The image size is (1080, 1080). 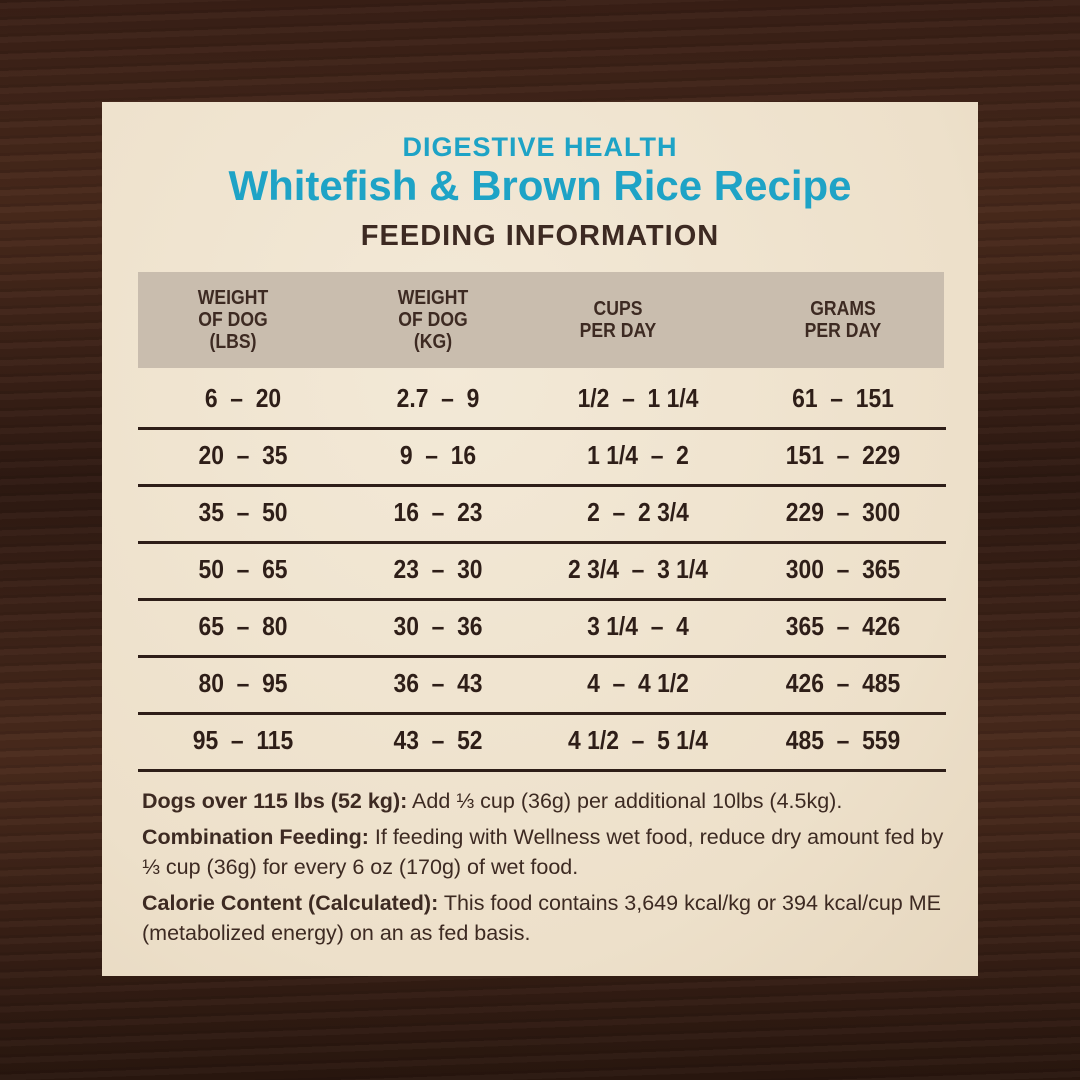 What do you see at coordinates (438, 569) in the screenshot?
I see `table-cell: 23 – 30` at bounding box center [438, 569].